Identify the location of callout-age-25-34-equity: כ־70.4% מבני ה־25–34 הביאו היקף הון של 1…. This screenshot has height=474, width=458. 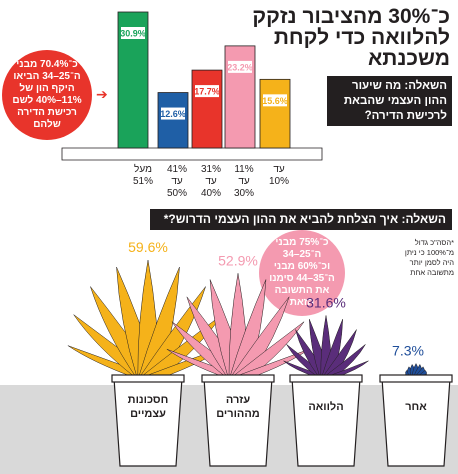
(47, 95).